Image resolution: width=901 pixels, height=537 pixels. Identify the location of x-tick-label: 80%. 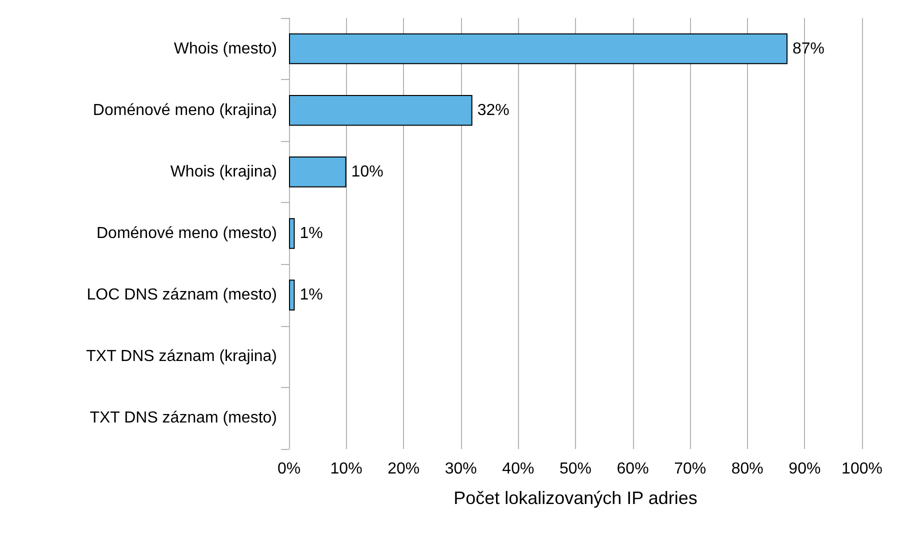
(747, 469).